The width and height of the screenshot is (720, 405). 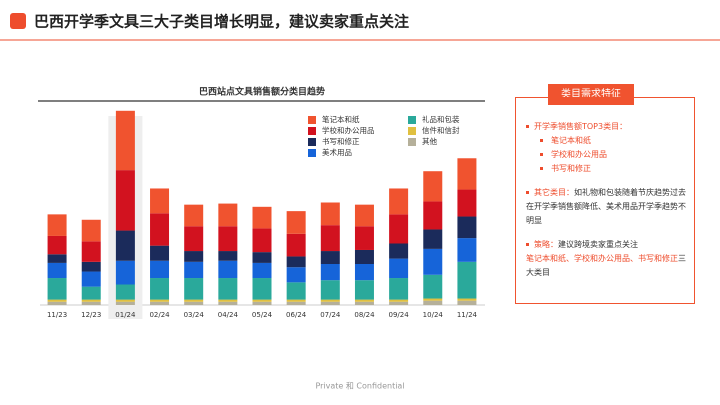 I want to click on x-tick-label: 07/24, so click(x=330, y=315).